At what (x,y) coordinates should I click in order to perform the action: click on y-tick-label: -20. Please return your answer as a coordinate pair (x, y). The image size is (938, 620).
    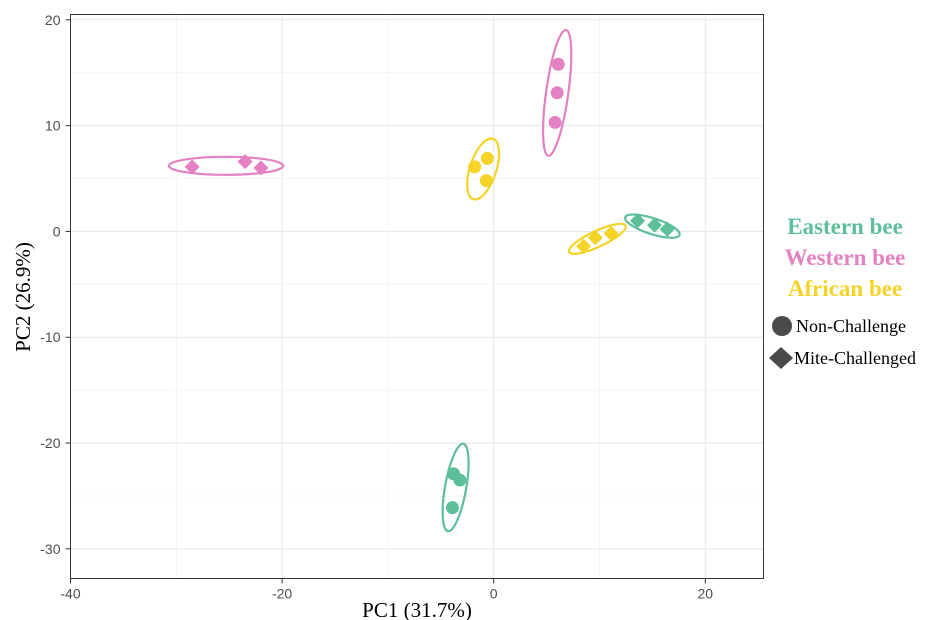
    Looking at the image, I should click on (50, 443).